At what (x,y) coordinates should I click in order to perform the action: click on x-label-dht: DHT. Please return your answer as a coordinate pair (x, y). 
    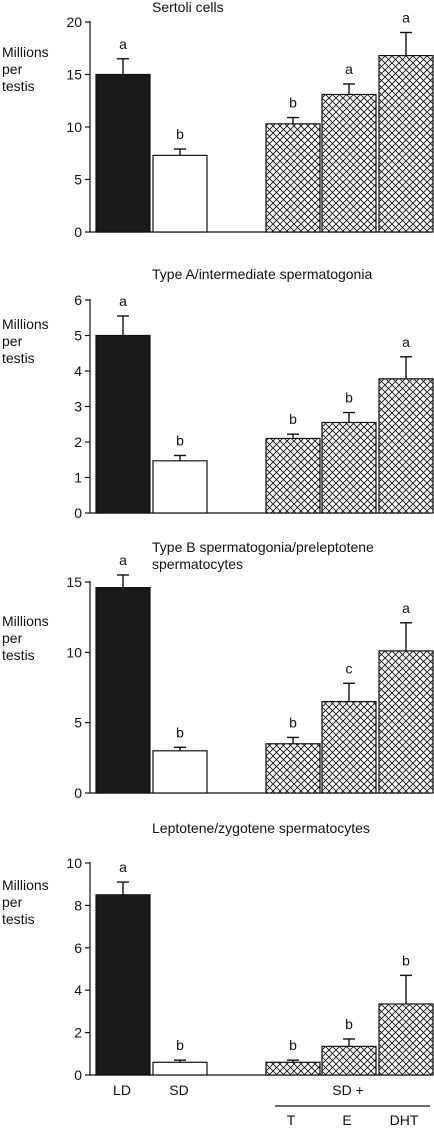
    Looking at the image, I should click on (404, 1120).